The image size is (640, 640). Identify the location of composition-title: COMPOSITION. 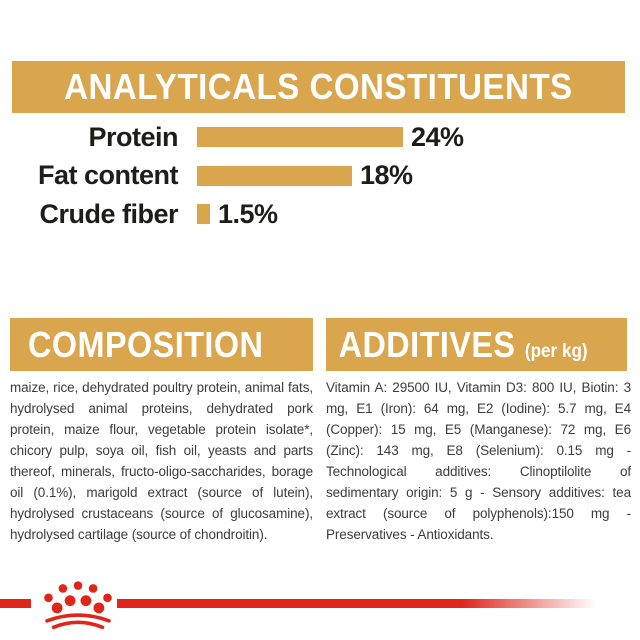
(146, 344).